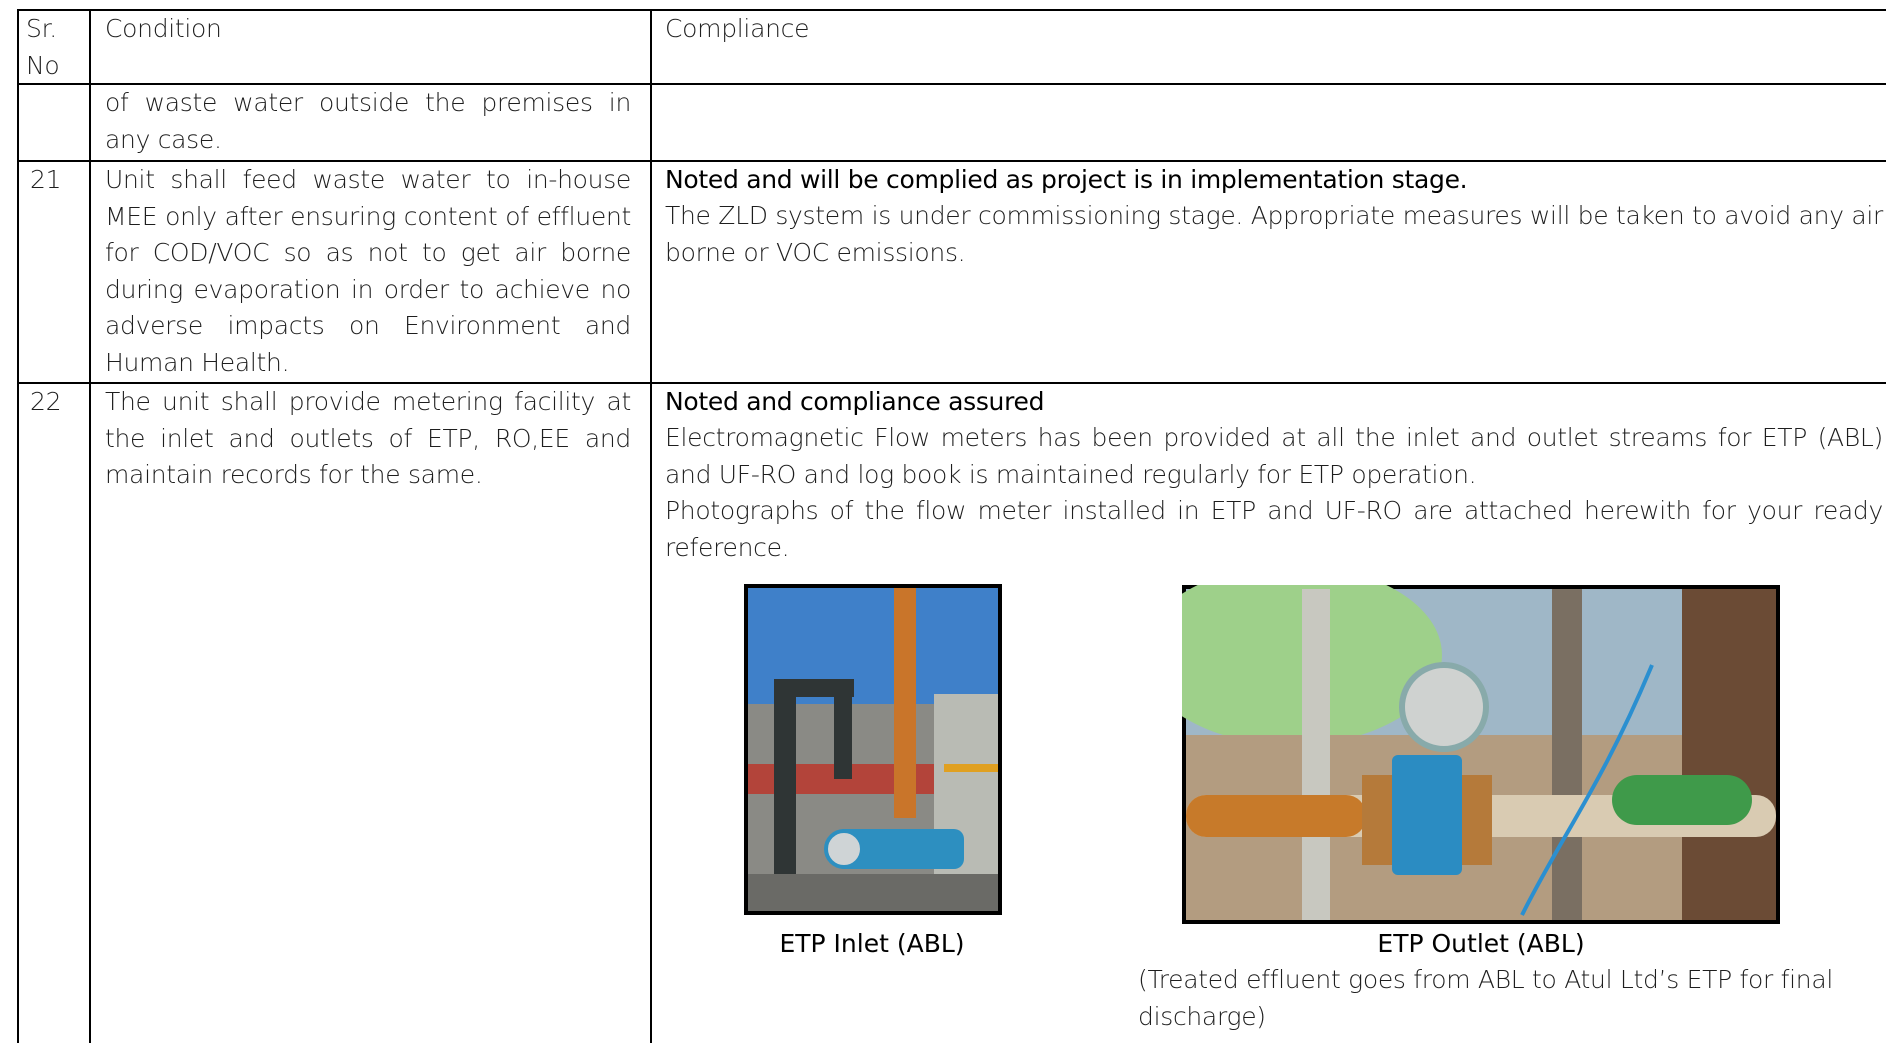 Image resolution: width=1886 pixels, height=1043 pixels. Describe the element at coordinates (1481, 754) in the screenshot. I see `photo-etp-outlet` at that location.